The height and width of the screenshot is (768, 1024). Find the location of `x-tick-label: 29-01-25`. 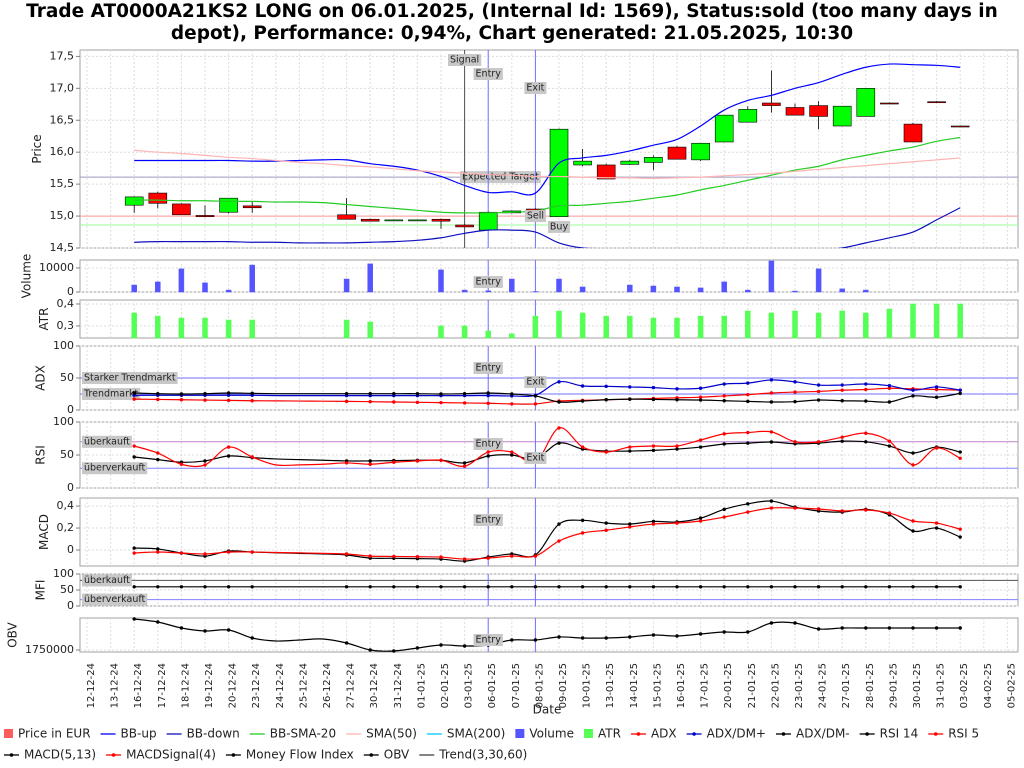

x-tick-label: 29-01-25 is located at coordinates (893, 685).